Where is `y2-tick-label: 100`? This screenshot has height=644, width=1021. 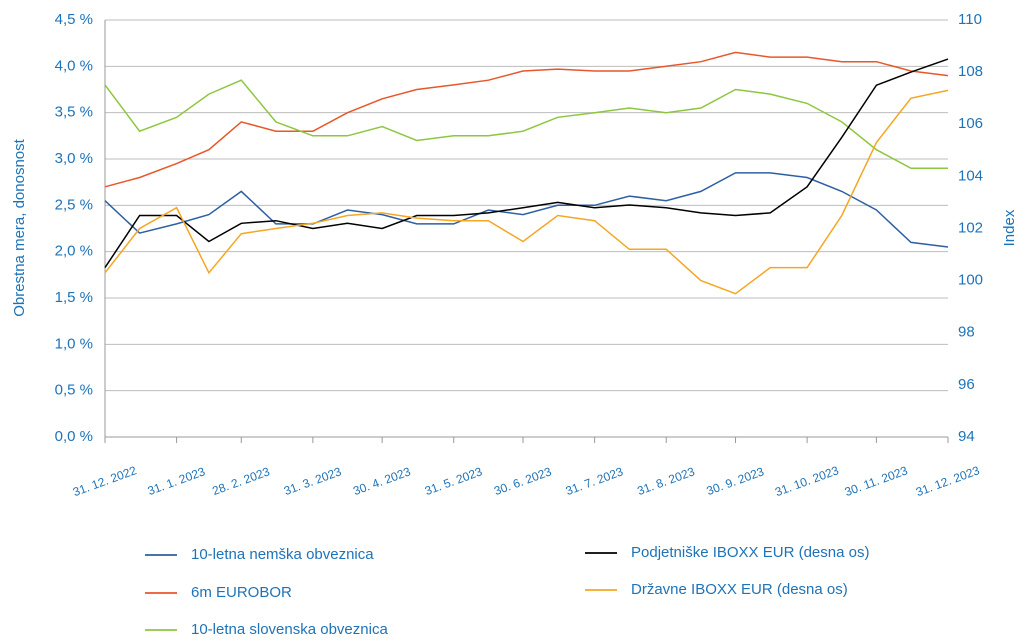 y2-tick-label: 100 is located at coordinates (970, 280).